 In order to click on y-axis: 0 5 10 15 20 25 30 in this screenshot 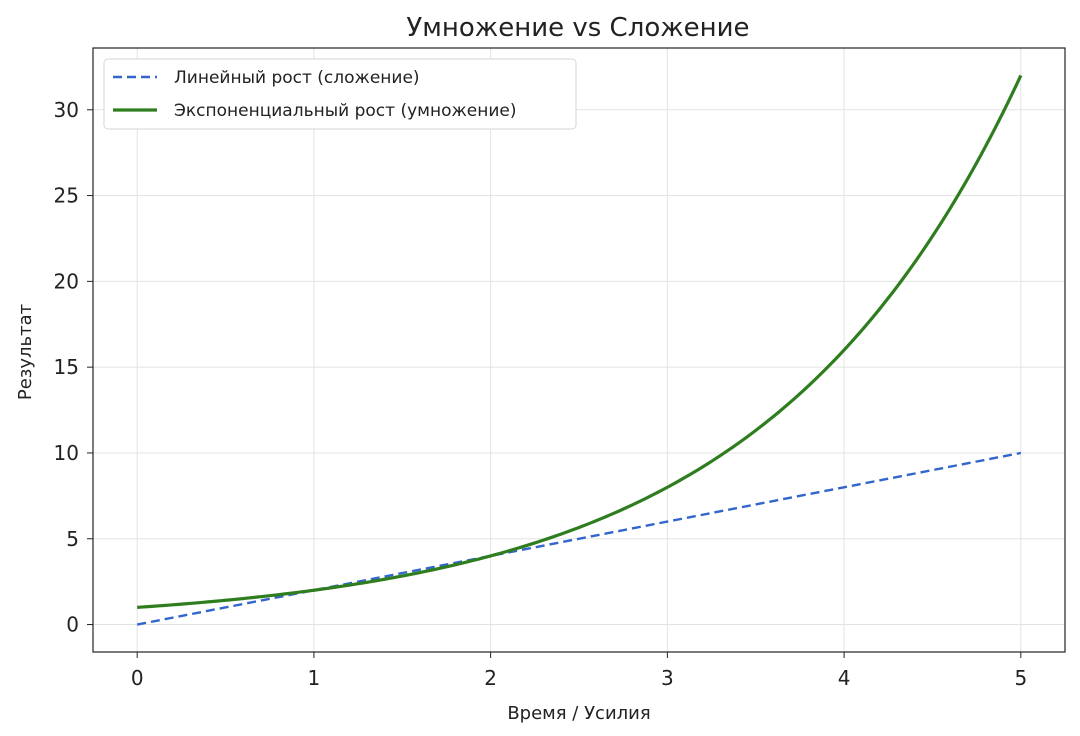, I will do `click(73, 367)`.